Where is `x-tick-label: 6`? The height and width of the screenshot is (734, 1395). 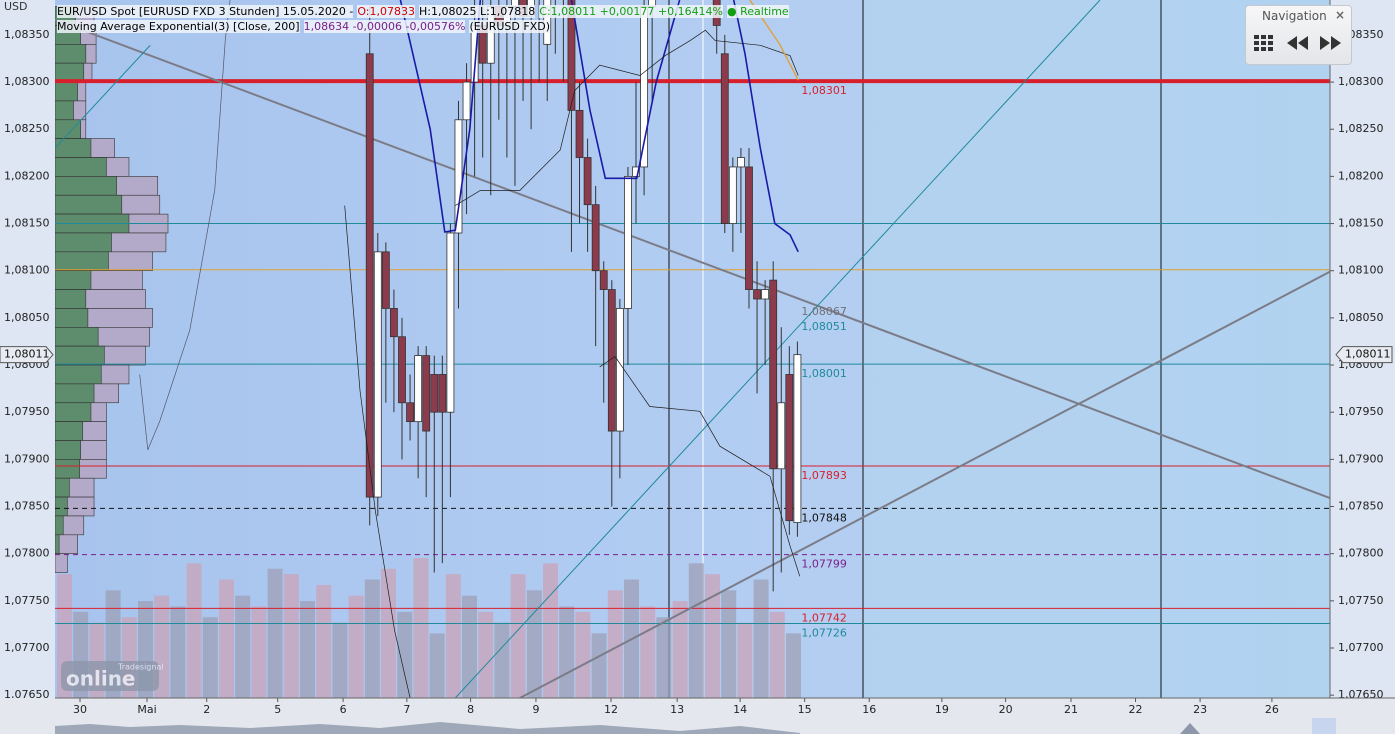
x-tick-label: 6 is located at coordinates (343, 709).